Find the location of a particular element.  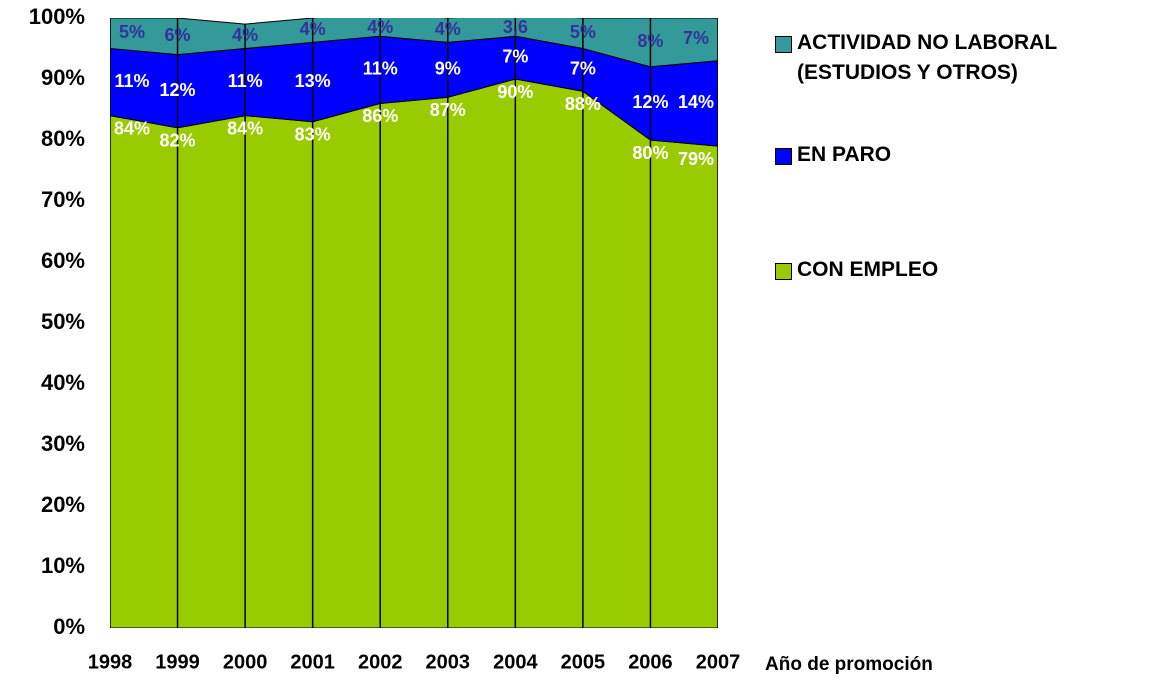

legend-label: CON EMPLEO is located at coordinates (868, 269).